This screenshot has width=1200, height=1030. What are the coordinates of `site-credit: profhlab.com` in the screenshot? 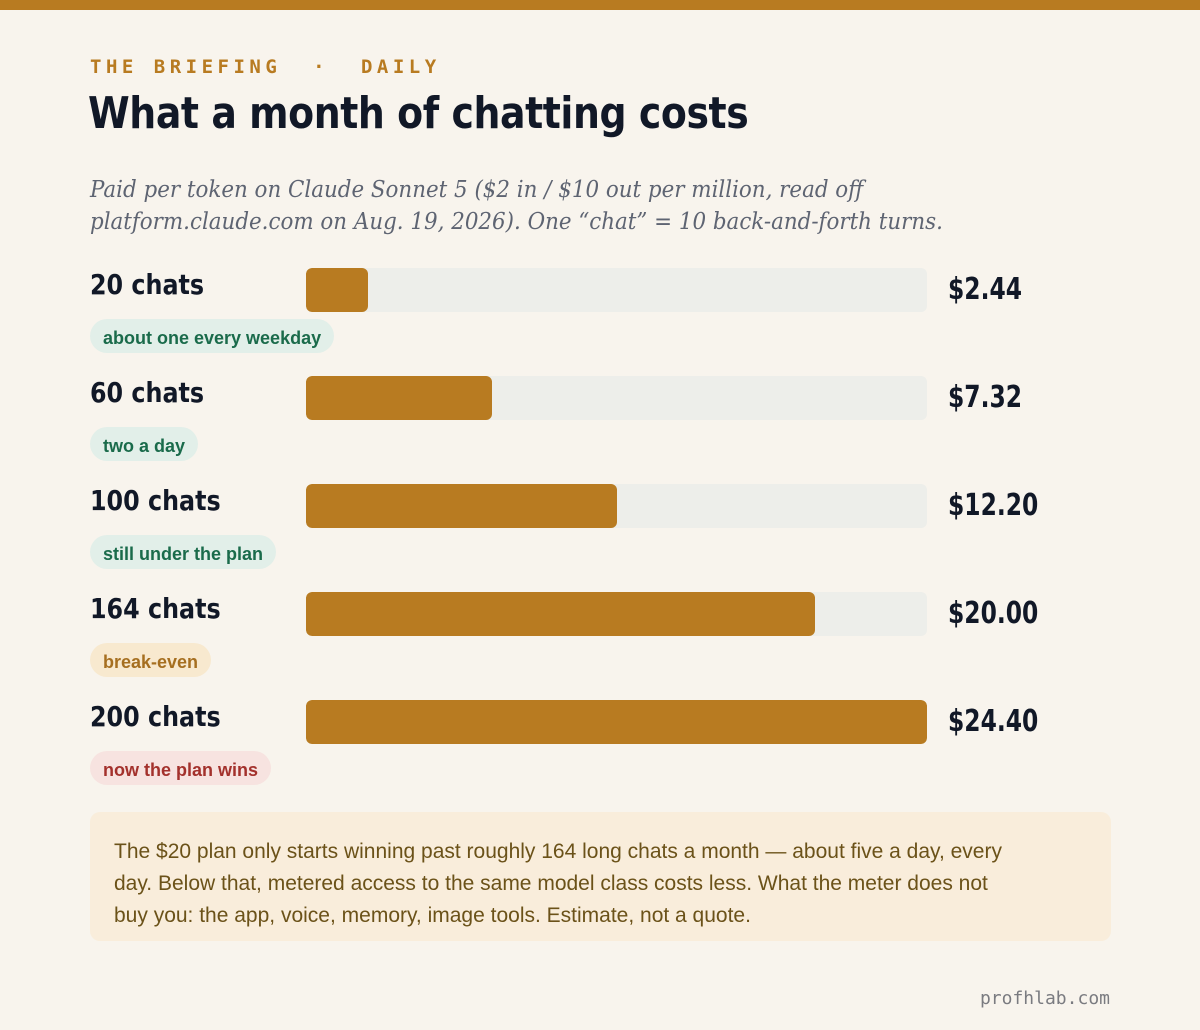 It's located at (1044, 998).